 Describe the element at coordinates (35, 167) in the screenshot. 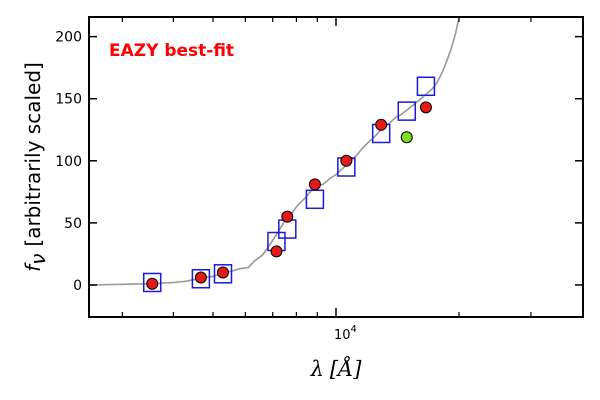

I see `y-axis-label: fν[arbitrarily scaled]` at that location.